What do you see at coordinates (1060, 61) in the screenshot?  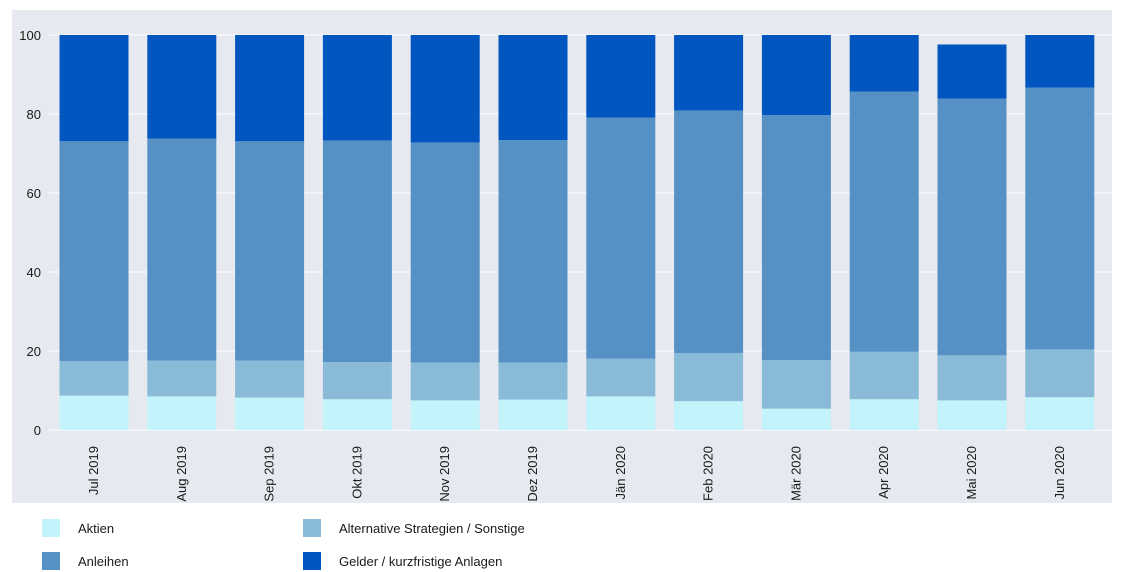 I see `bar-gelder-kurzfristige-anlagen-jun-2020` at bounding box center [1060, 61].